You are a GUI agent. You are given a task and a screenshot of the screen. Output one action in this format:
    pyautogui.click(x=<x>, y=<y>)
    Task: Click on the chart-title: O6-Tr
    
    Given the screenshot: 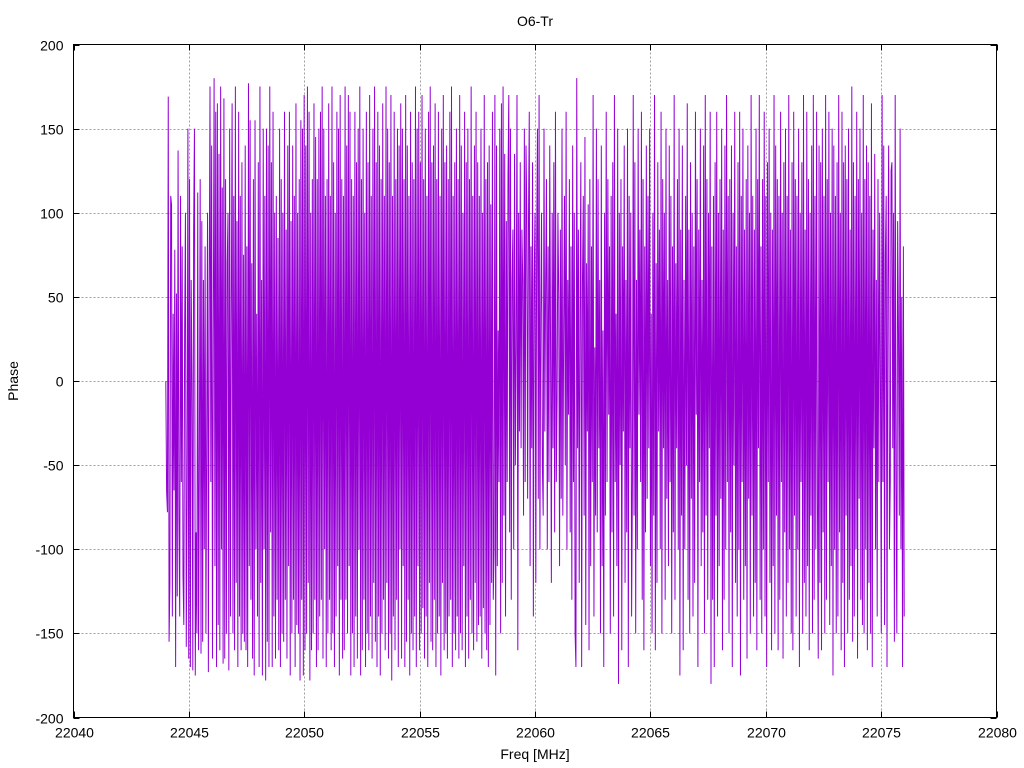 What is the action you would take?
    pyautogui.click(x=535, y=21)
    